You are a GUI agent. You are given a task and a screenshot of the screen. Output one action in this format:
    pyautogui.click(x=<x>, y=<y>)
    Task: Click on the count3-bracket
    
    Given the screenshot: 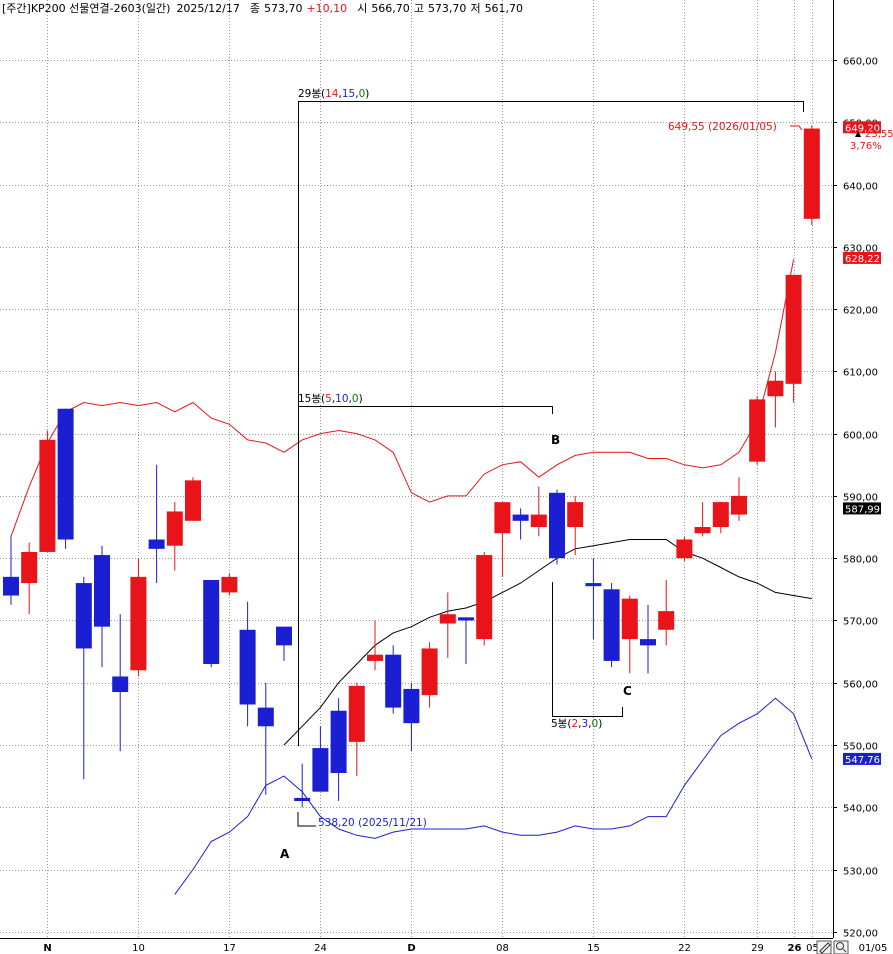 What is the action you would take?
    pyautogui.click(x=587, y=649)
    